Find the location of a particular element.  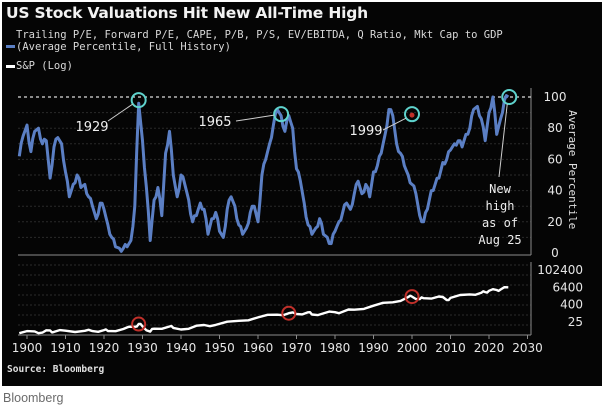

x-tick-label: 1930 is located at coordinates (142, 348).